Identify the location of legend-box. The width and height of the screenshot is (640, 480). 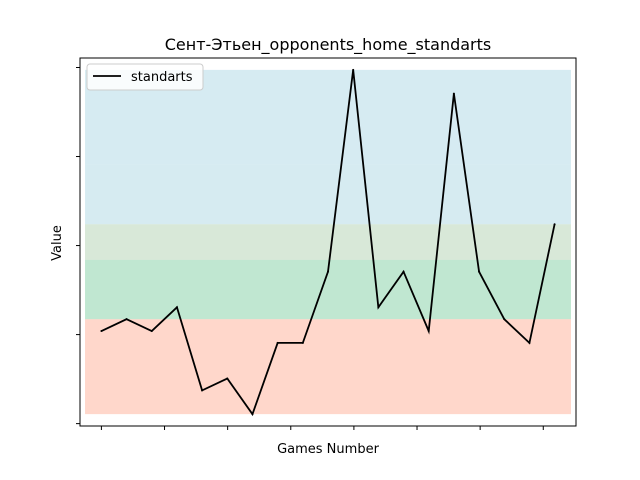
(145, 77).